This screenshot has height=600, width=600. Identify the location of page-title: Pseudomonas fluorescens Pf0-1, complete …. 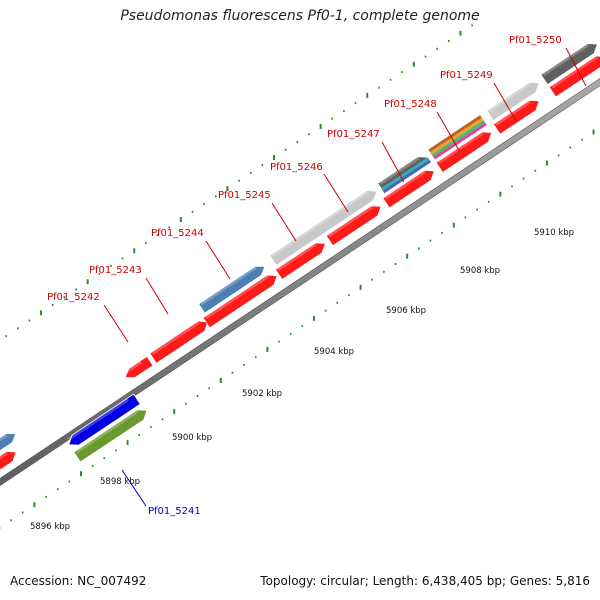
(300, 16).